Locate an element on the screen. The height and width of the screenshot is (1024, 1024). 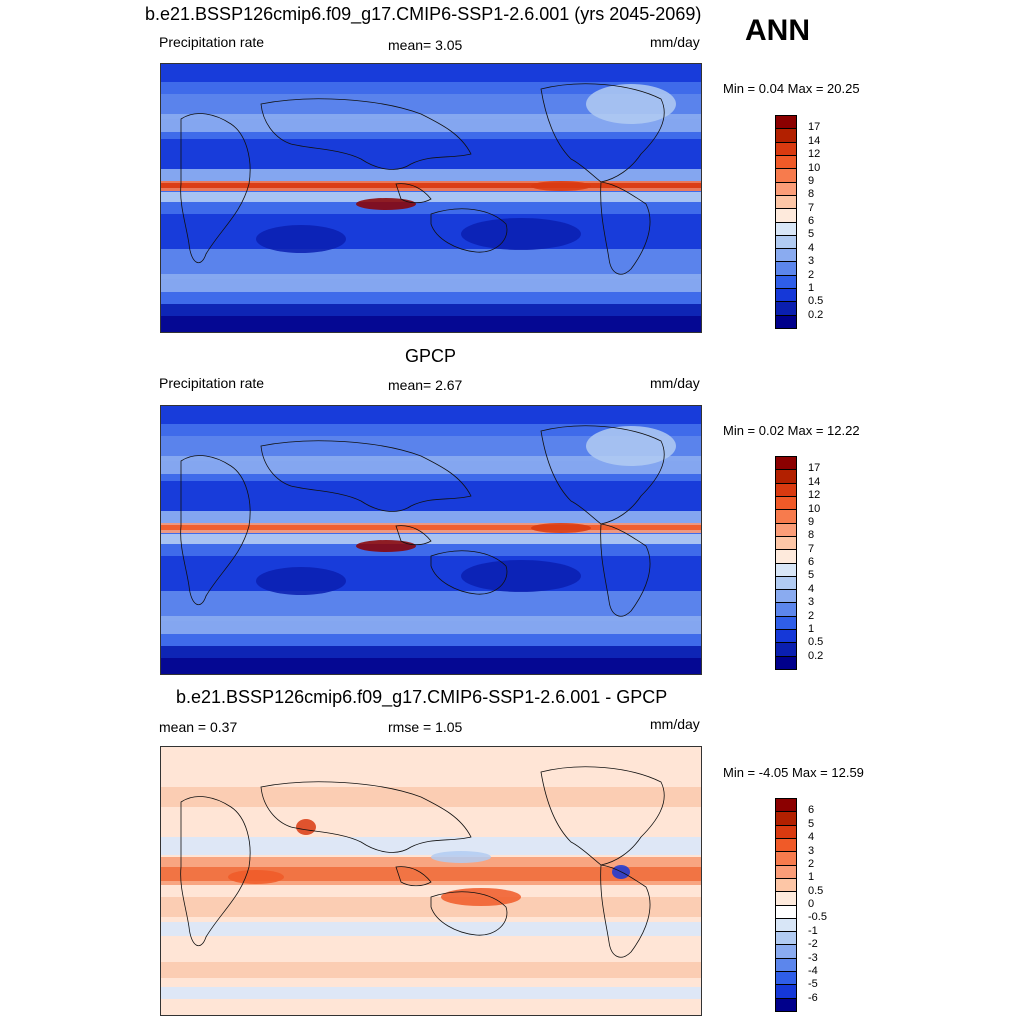
colorbar-tick-label: -0.5 is located at coordinates (817, 917).